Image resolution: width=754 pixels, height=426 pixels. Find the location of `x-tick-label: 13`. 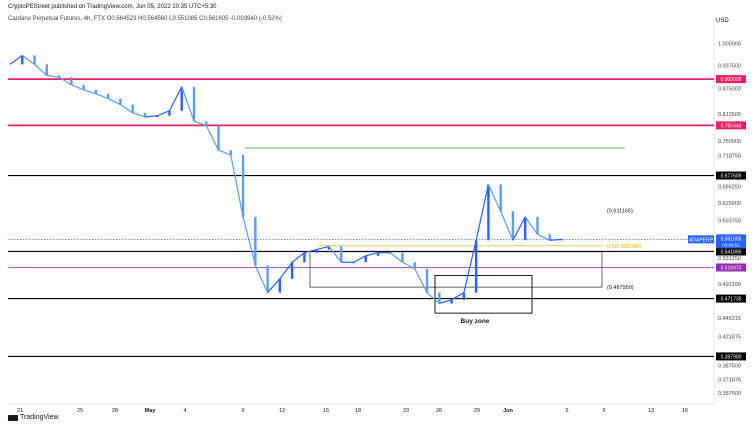

x-tick-label: 13 is located at coordinates (651, 411).